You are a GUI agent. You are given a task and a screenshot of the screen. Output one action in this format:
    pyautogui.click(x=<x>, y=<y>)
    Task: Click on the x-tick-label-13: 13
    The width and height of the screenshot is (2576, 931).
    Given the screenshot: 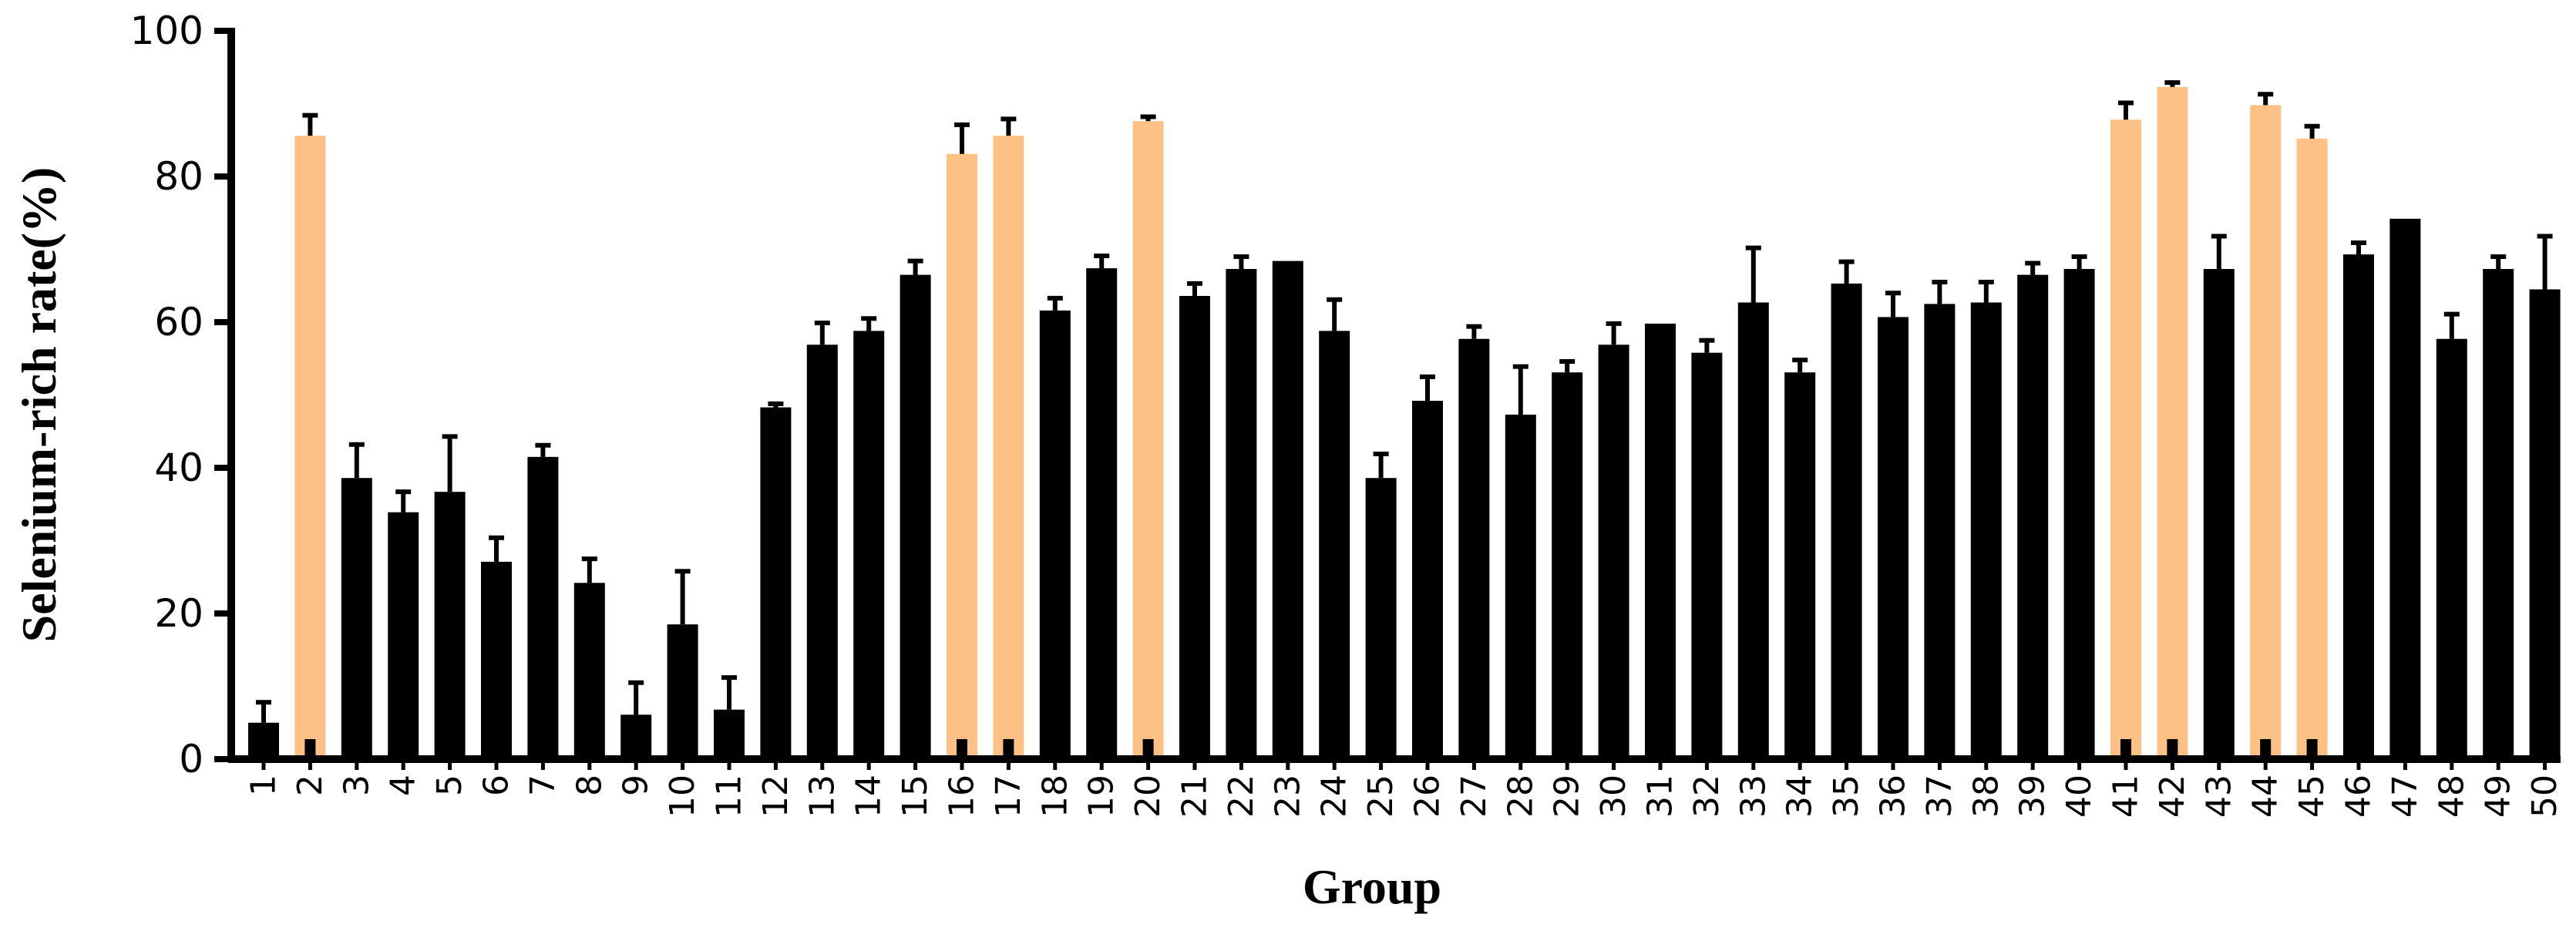 What is the action you would take?
    pyautogui.click(x=822, y=796)
    